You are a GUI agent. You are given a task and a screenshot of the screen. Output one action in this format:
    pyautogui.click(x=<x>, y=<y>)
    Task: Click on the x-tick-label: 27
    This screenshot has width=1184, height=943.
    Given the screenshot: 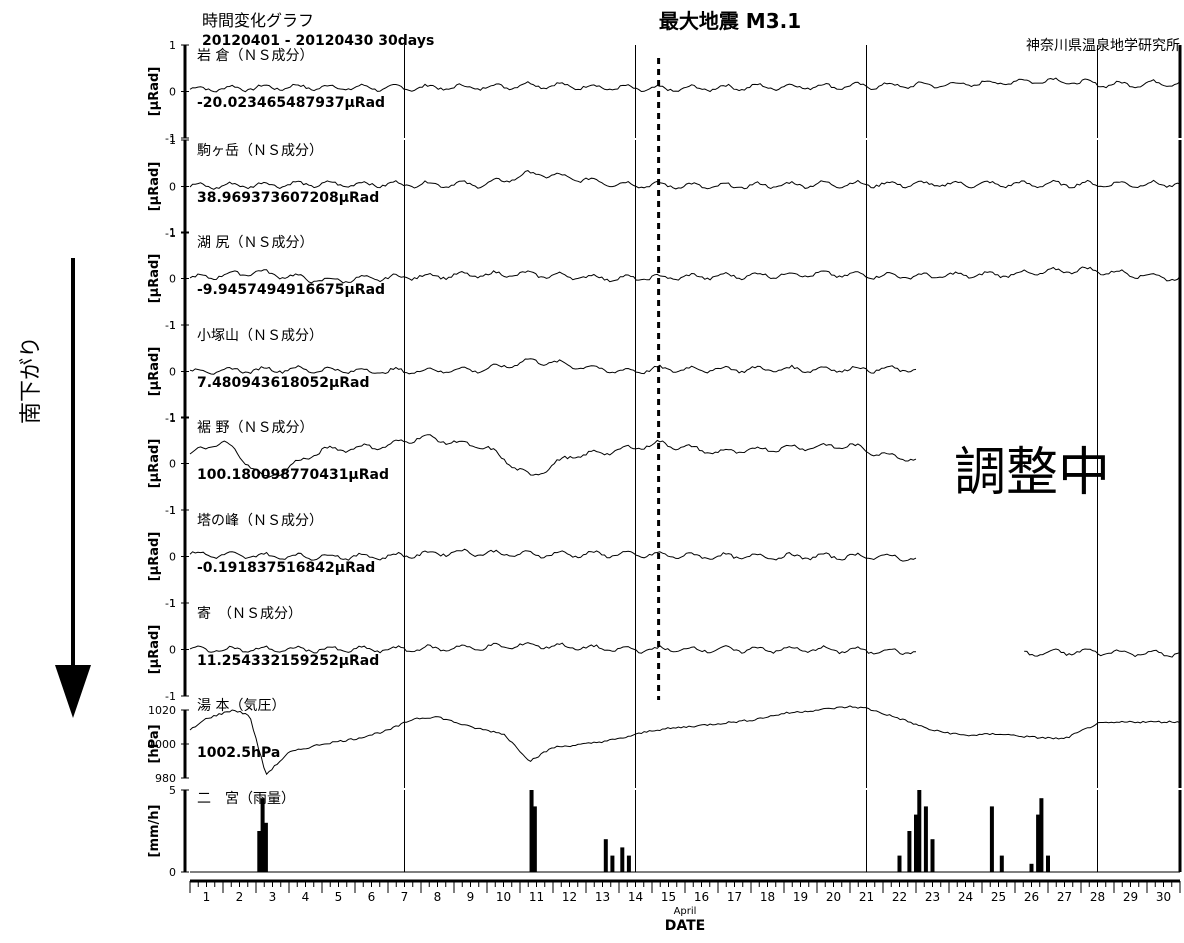 What is the action you would take?
    pyautogui.click(x=1064, y=897)
    